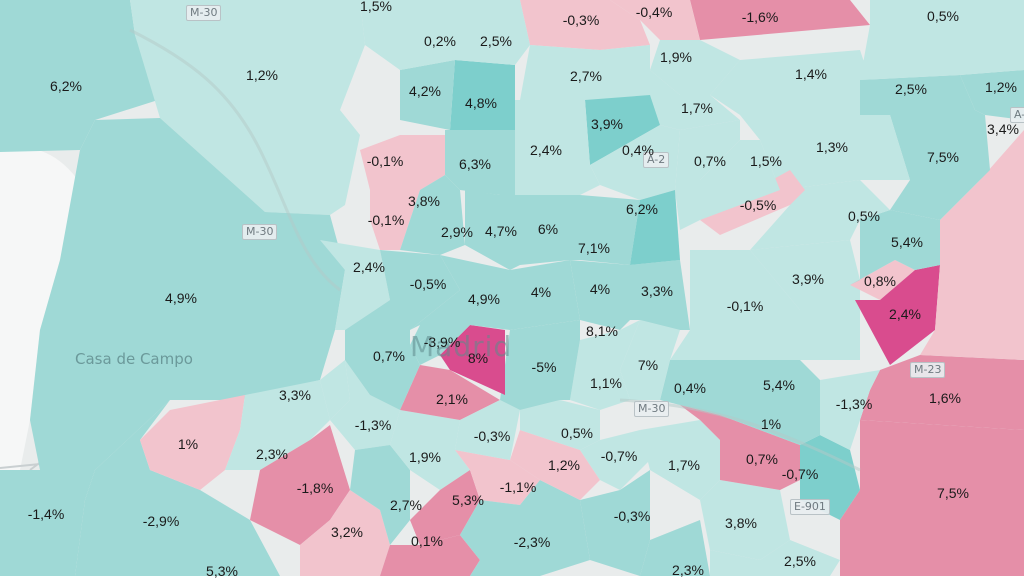  Describe the element at coordinates (594, 248) in the screenshot. I see `district-value-label: 7,1%` at that location.